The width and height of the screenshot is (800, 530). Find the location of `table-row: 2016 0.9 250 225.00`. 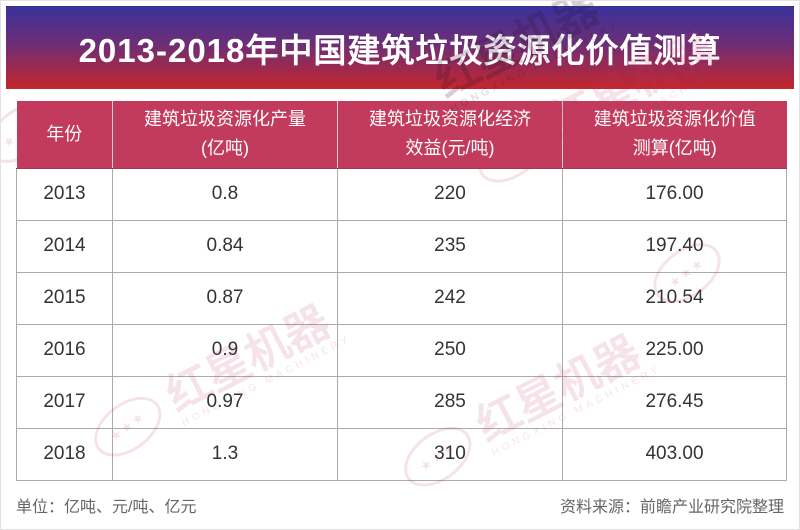

table-row: 2016 0.9 250 225.00 is located at coordinates (401, 350).